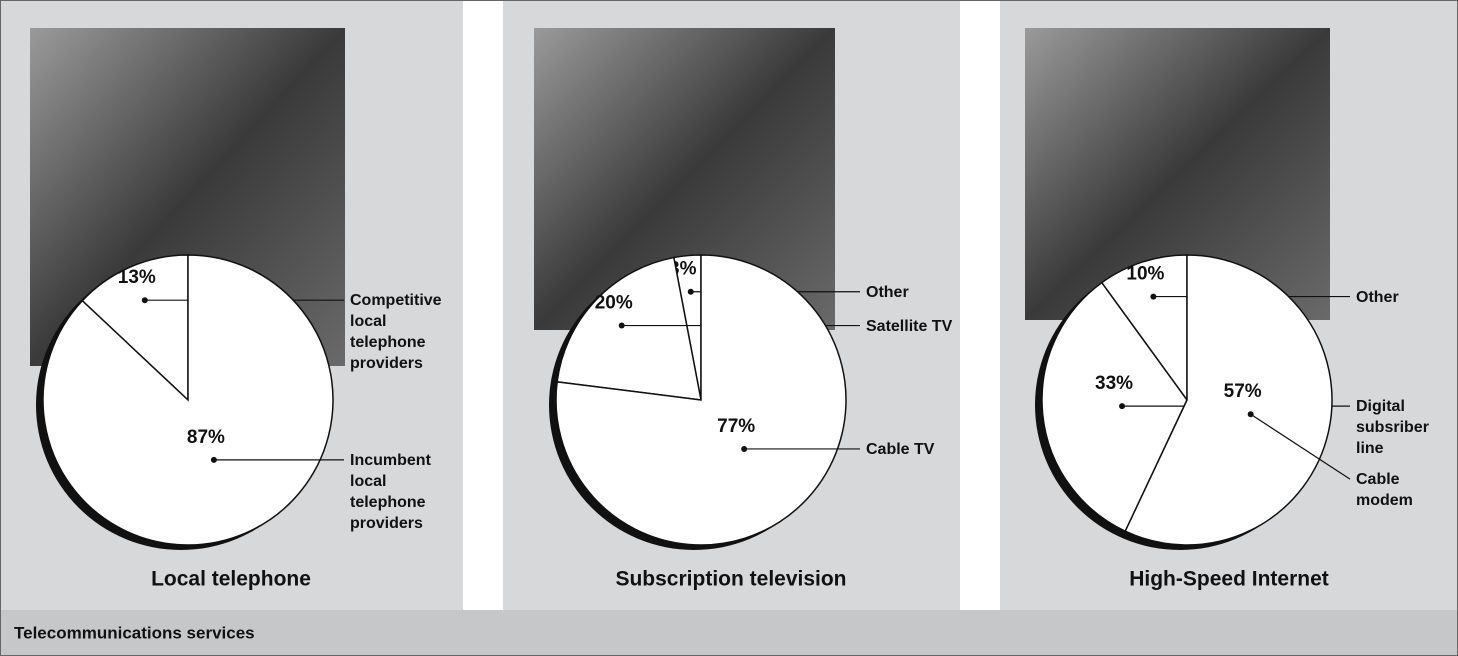 The image size is (1458, 656). Describe the element at coordinates (1114, 383) in the screenshot. I see `value-label: 33%` at that location.